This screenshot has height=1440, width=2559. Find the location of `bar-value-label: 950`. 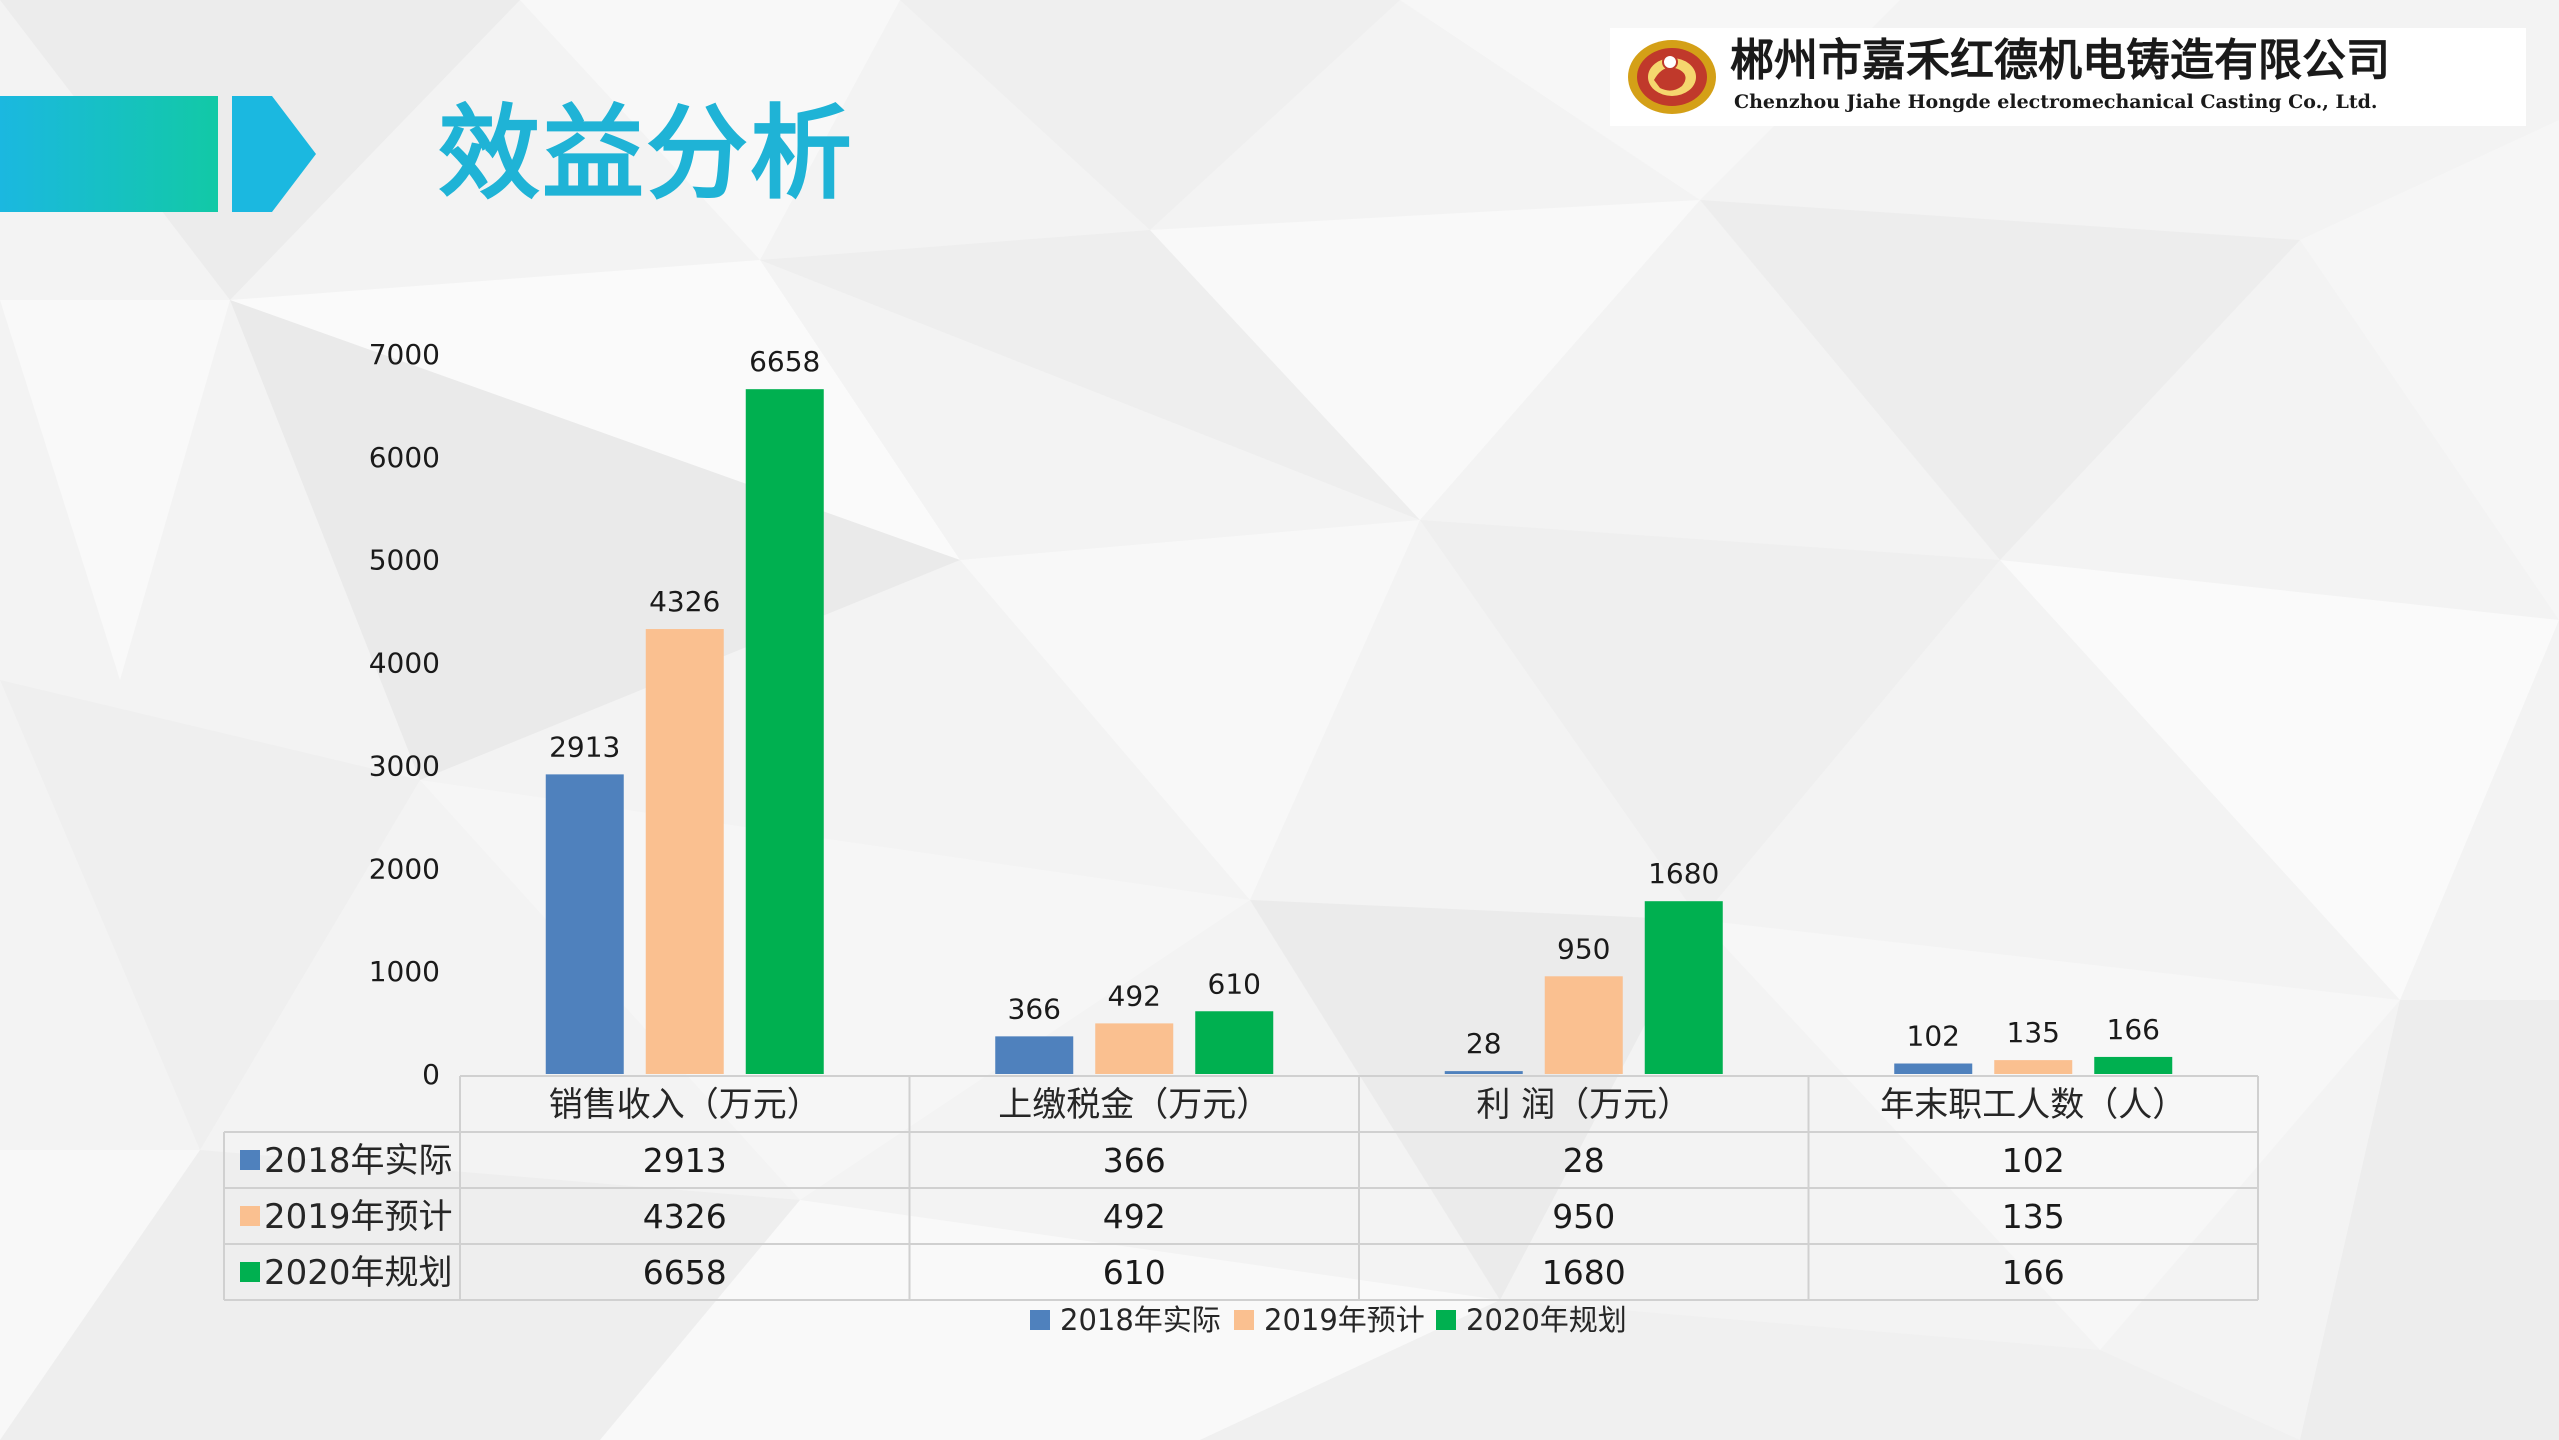

bar-value-label: 950 is located at coordinates (1583, 948).